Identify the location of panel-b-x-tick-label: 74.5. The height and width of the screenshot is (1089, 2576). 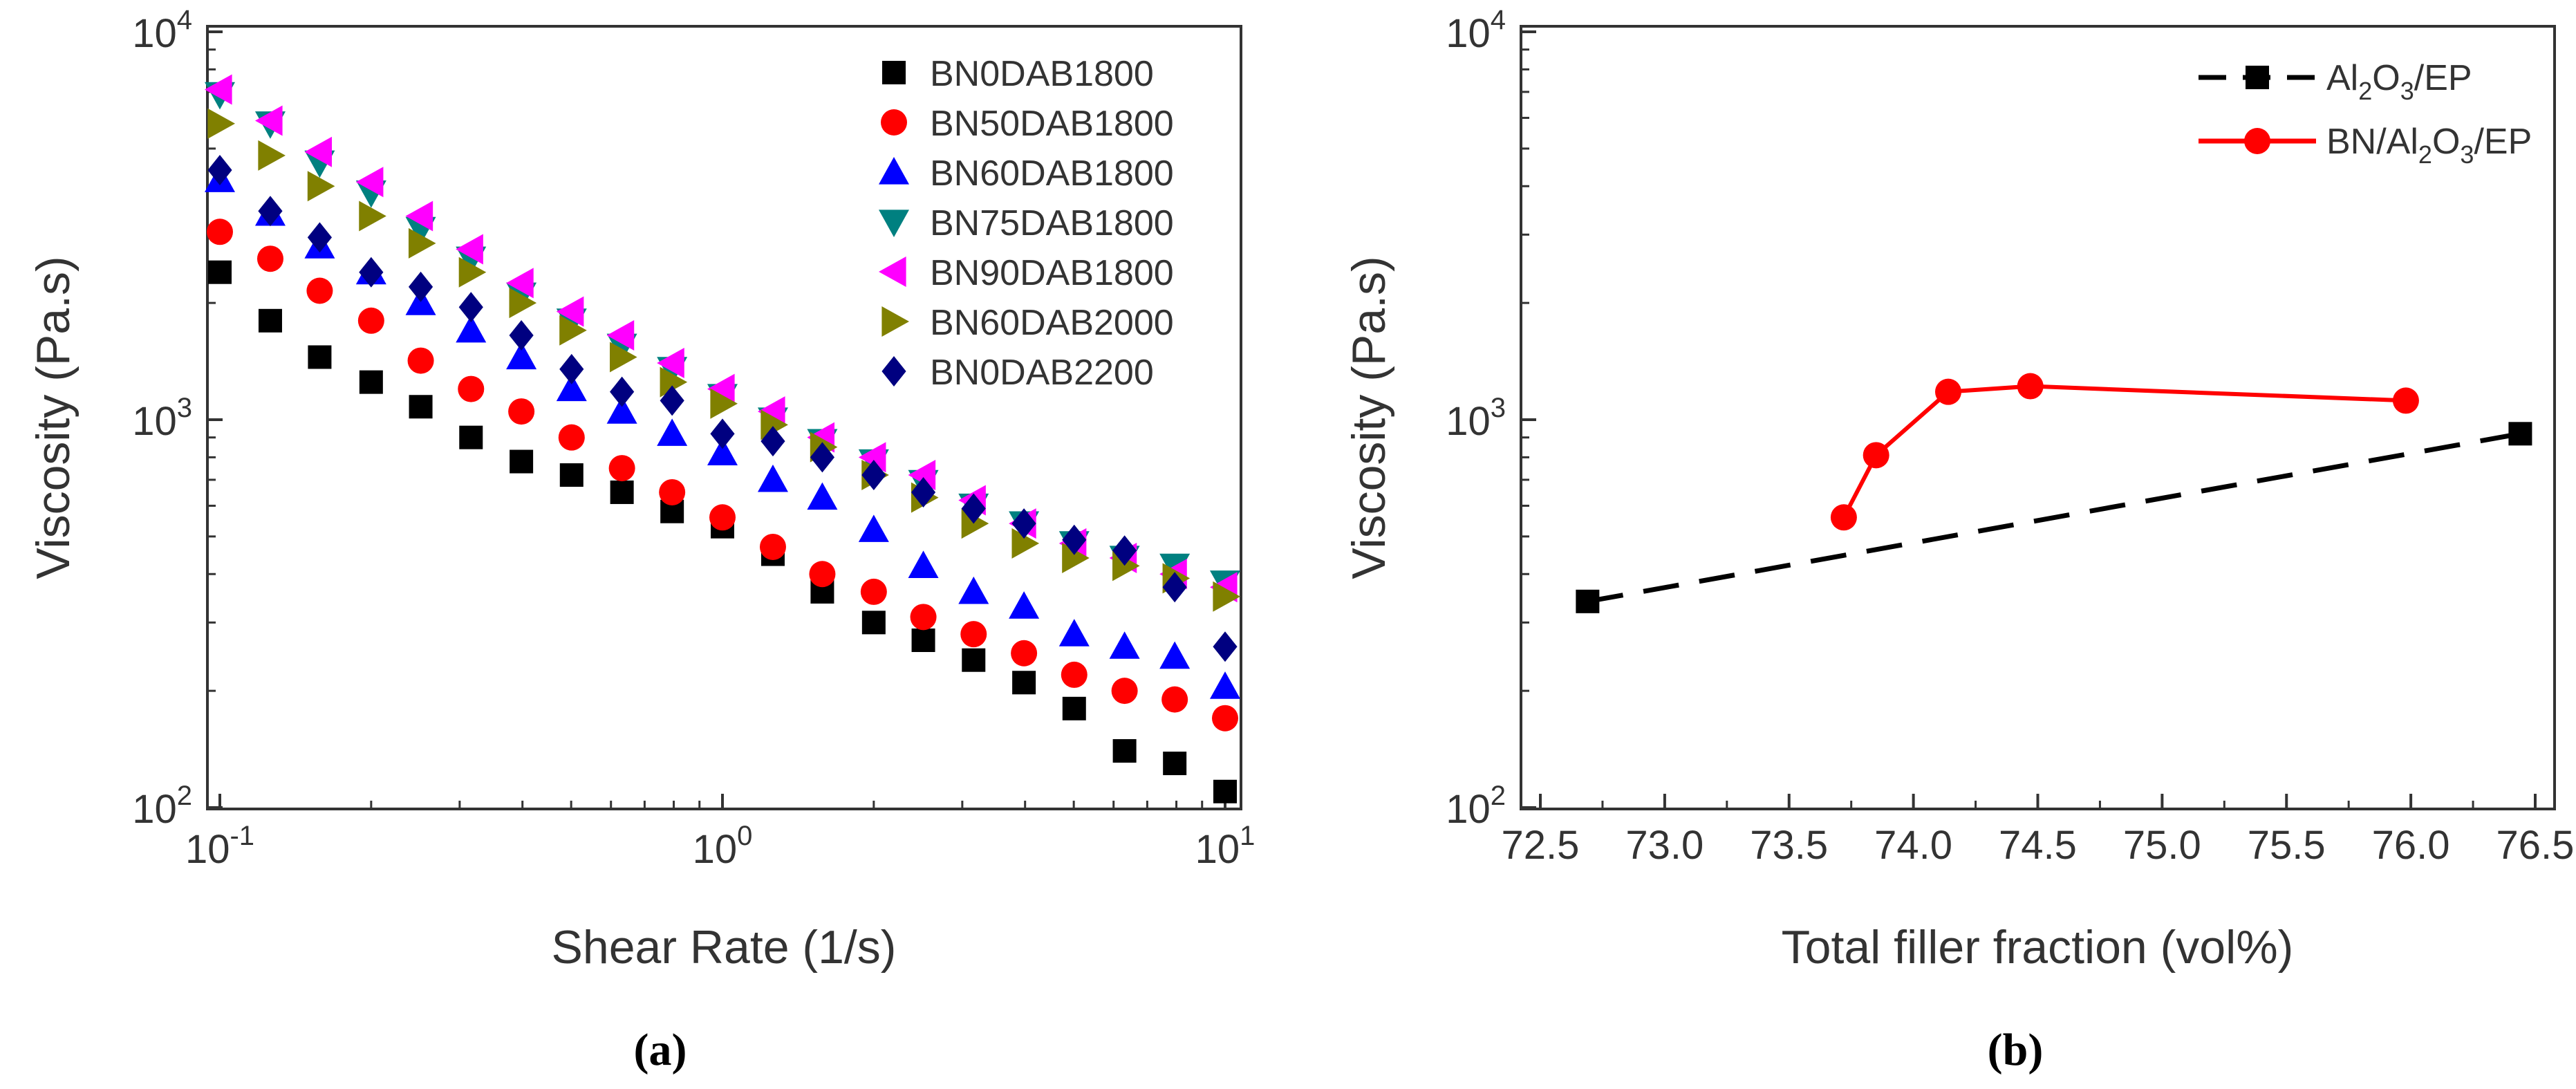
(2038, 845).